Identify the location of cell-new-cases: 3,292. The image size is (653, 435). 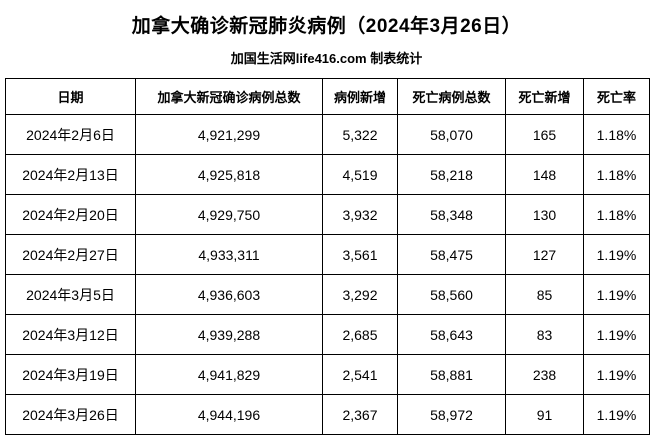
(360, 294).